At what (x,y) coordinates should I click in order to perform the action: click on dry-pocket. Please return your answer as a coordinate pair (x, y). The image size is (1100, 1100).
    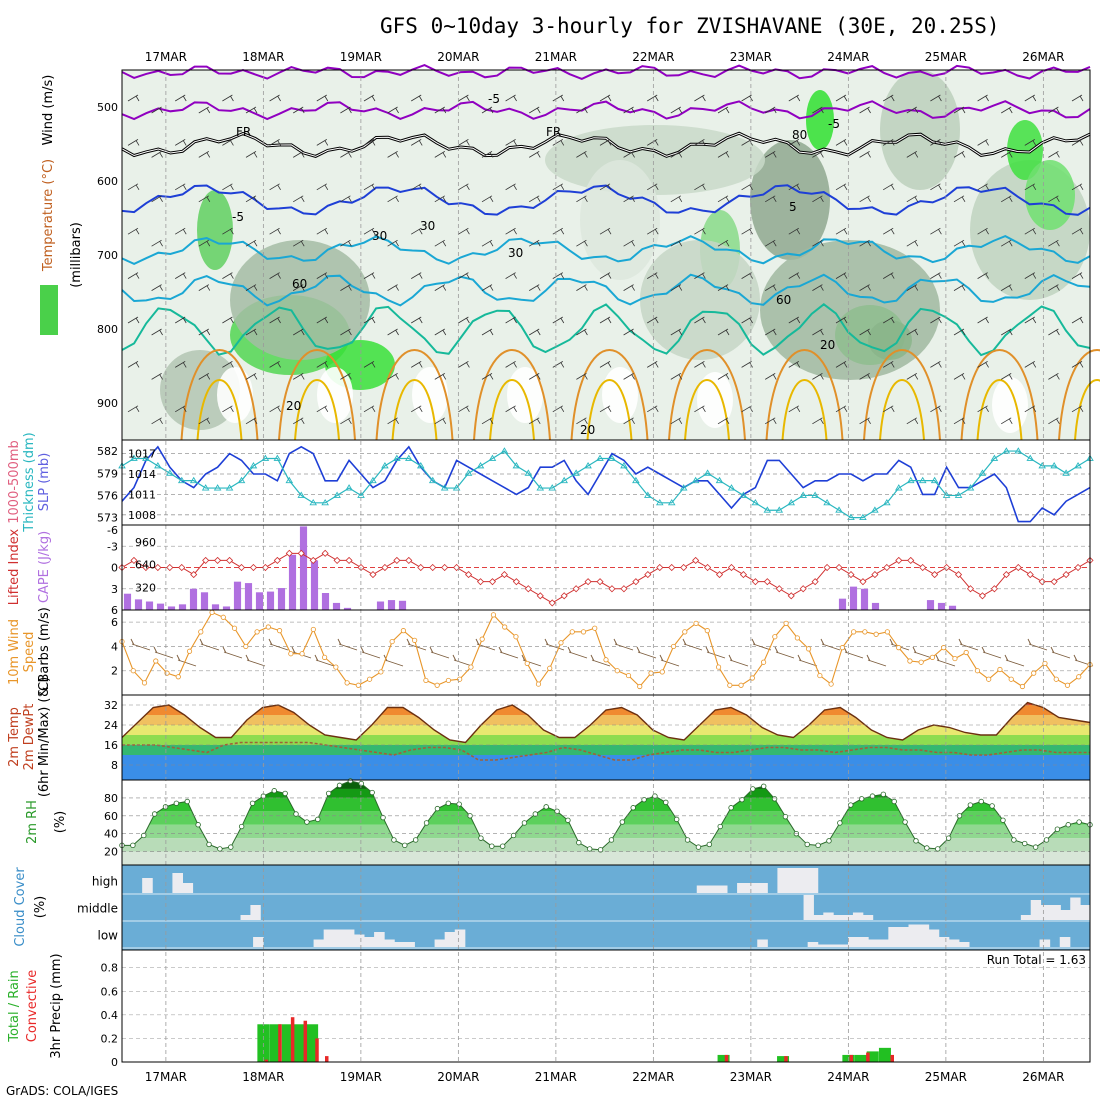
    Looking at the image, I should click on (430, 395).